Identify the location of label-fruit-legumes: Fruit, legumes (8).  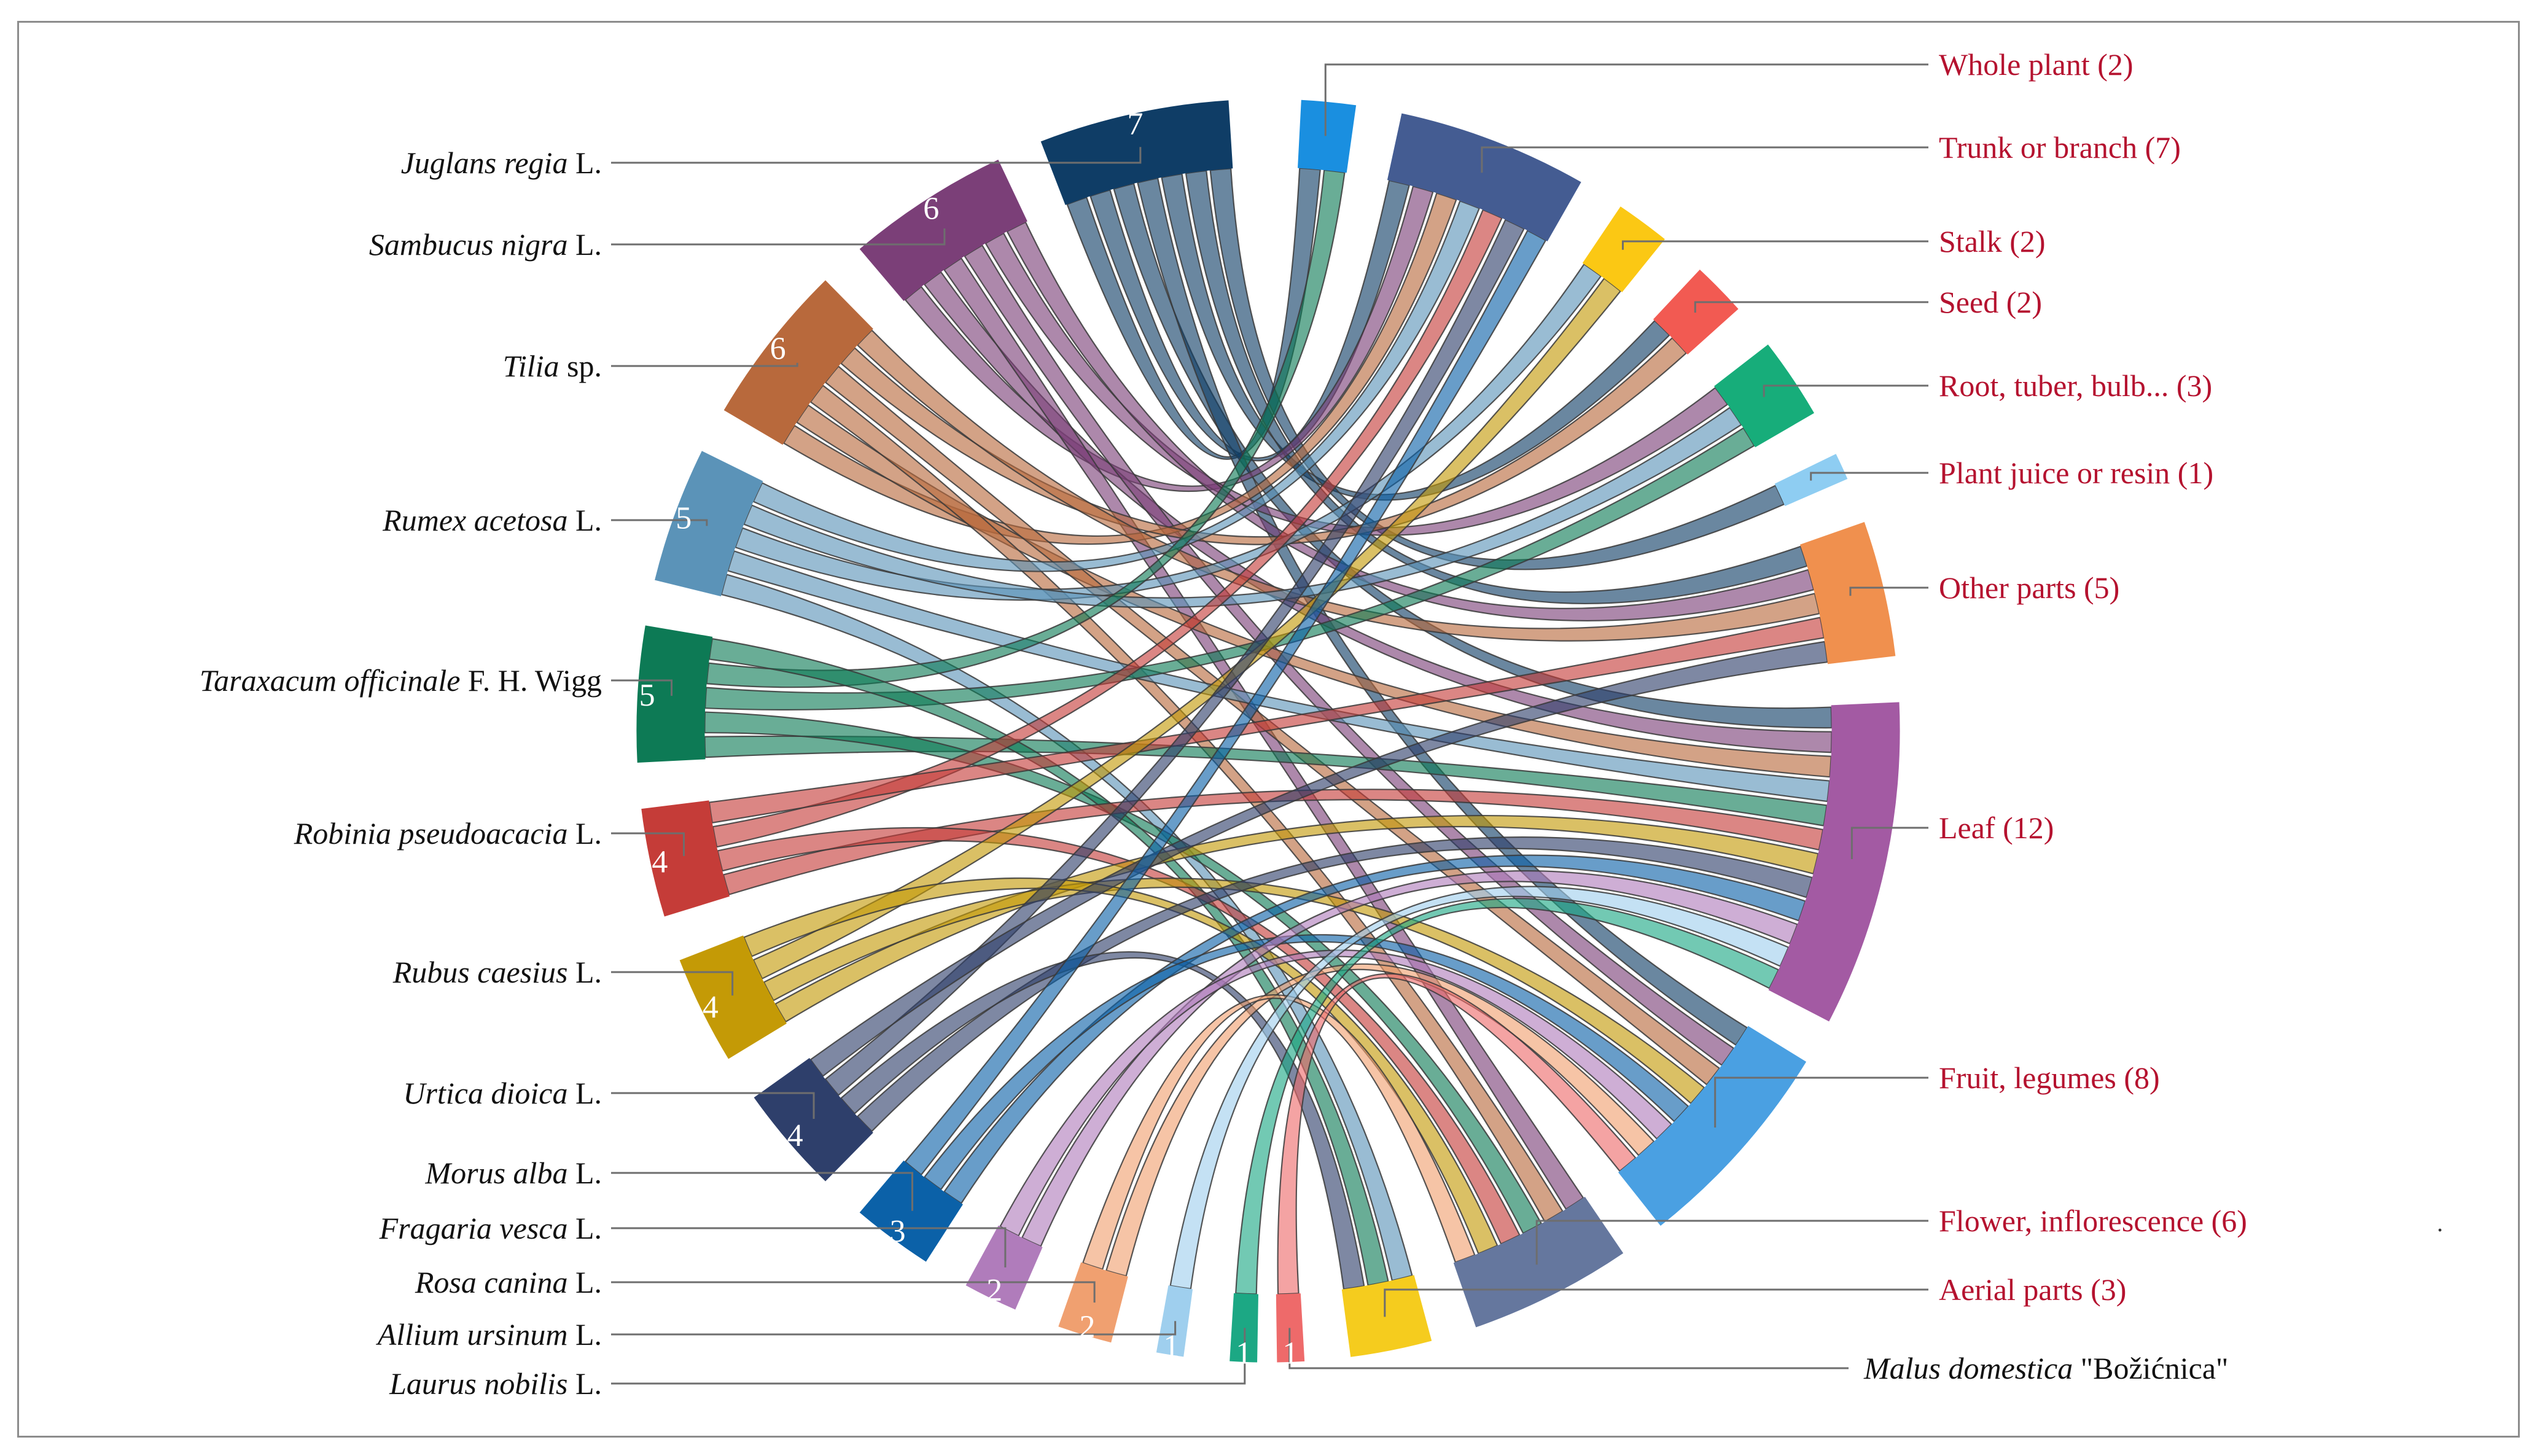
(2049, 1078).